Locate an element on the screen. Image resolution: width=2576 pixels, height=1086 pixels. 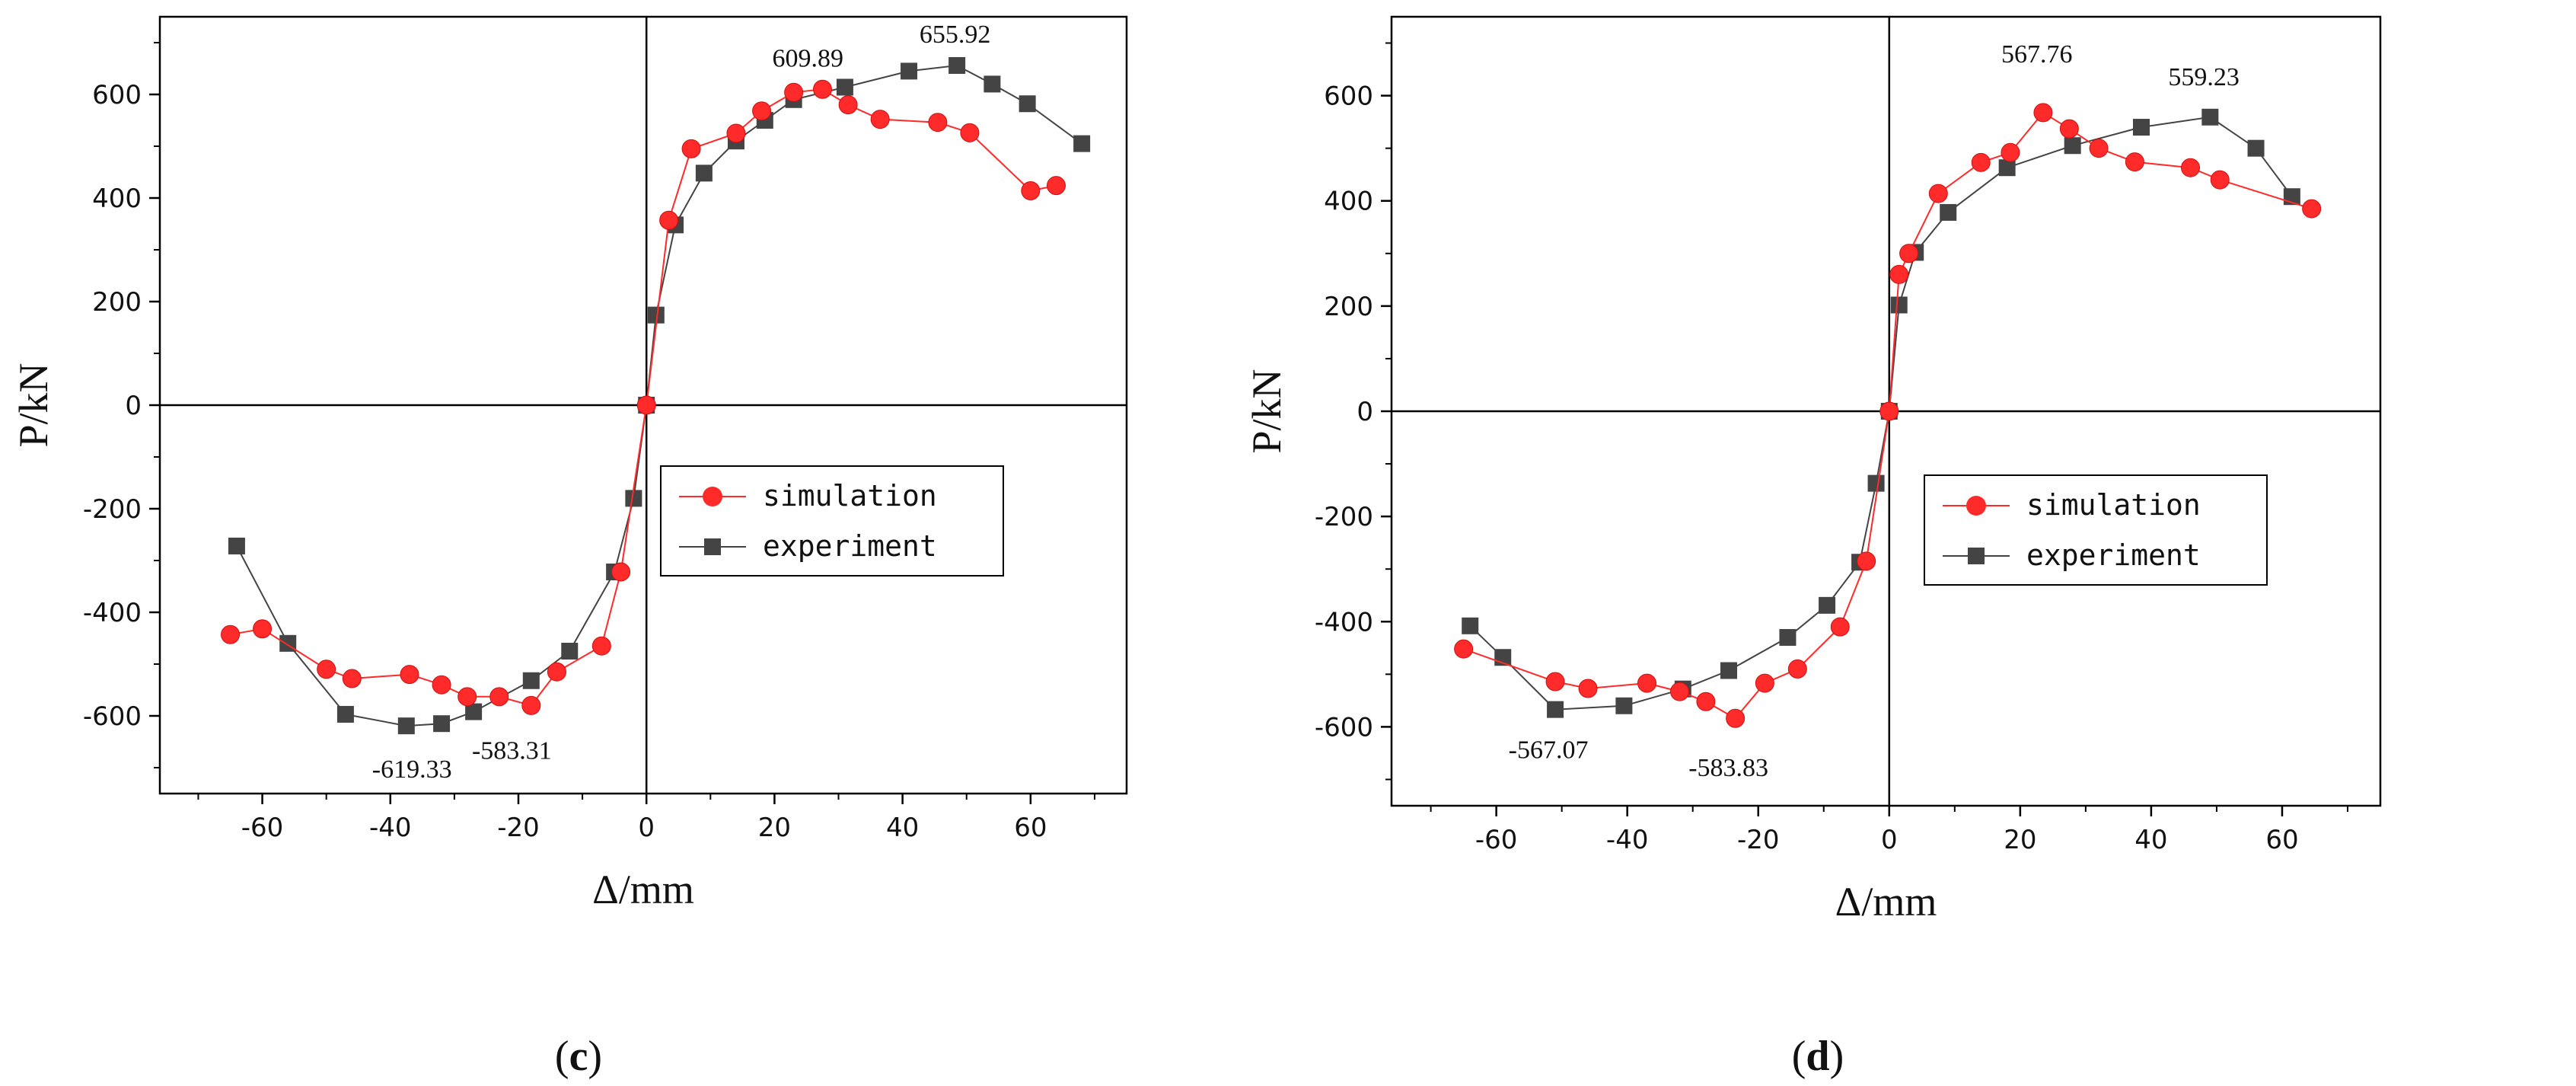
peak-annotation: 655.92 is located at coordinates (955, 35).